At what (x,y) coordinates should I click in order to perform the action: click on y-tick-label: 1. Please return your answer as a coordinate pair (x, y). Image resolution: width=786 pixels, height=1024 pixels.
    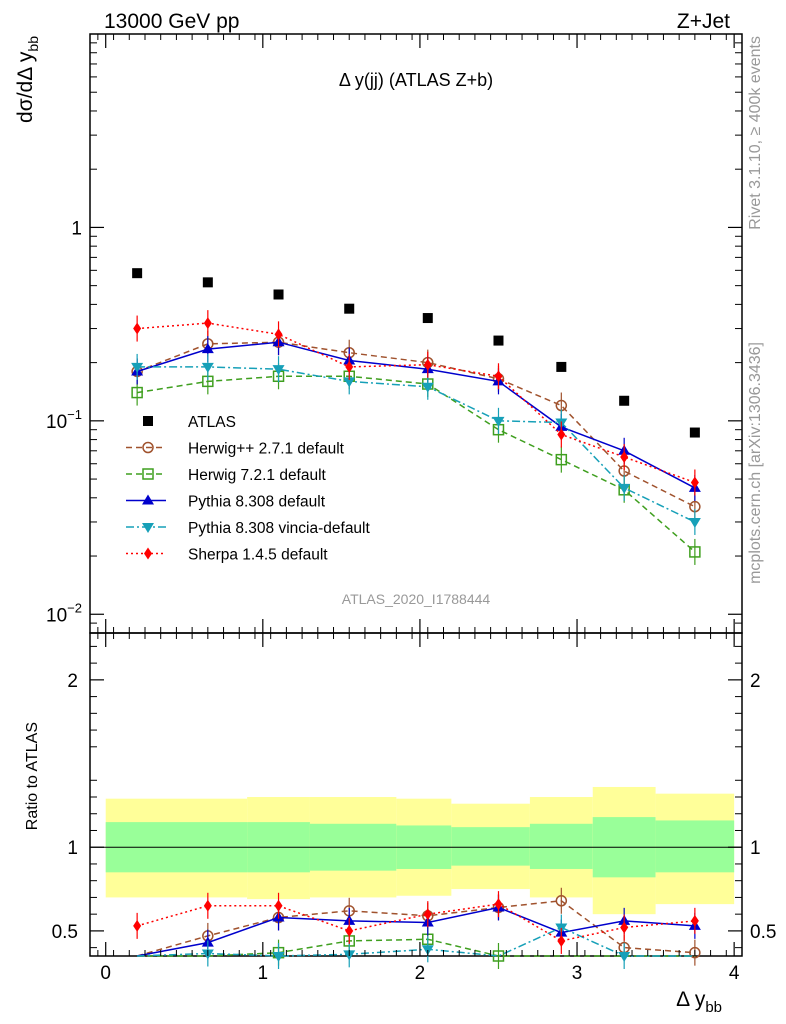
    Looking at the image, I should click on (76, 228).